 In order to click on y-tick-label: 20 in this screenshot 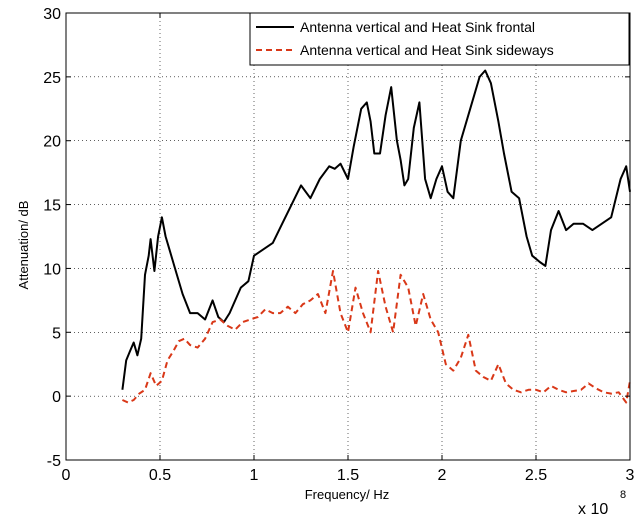, I will do `click(52, 142)`.